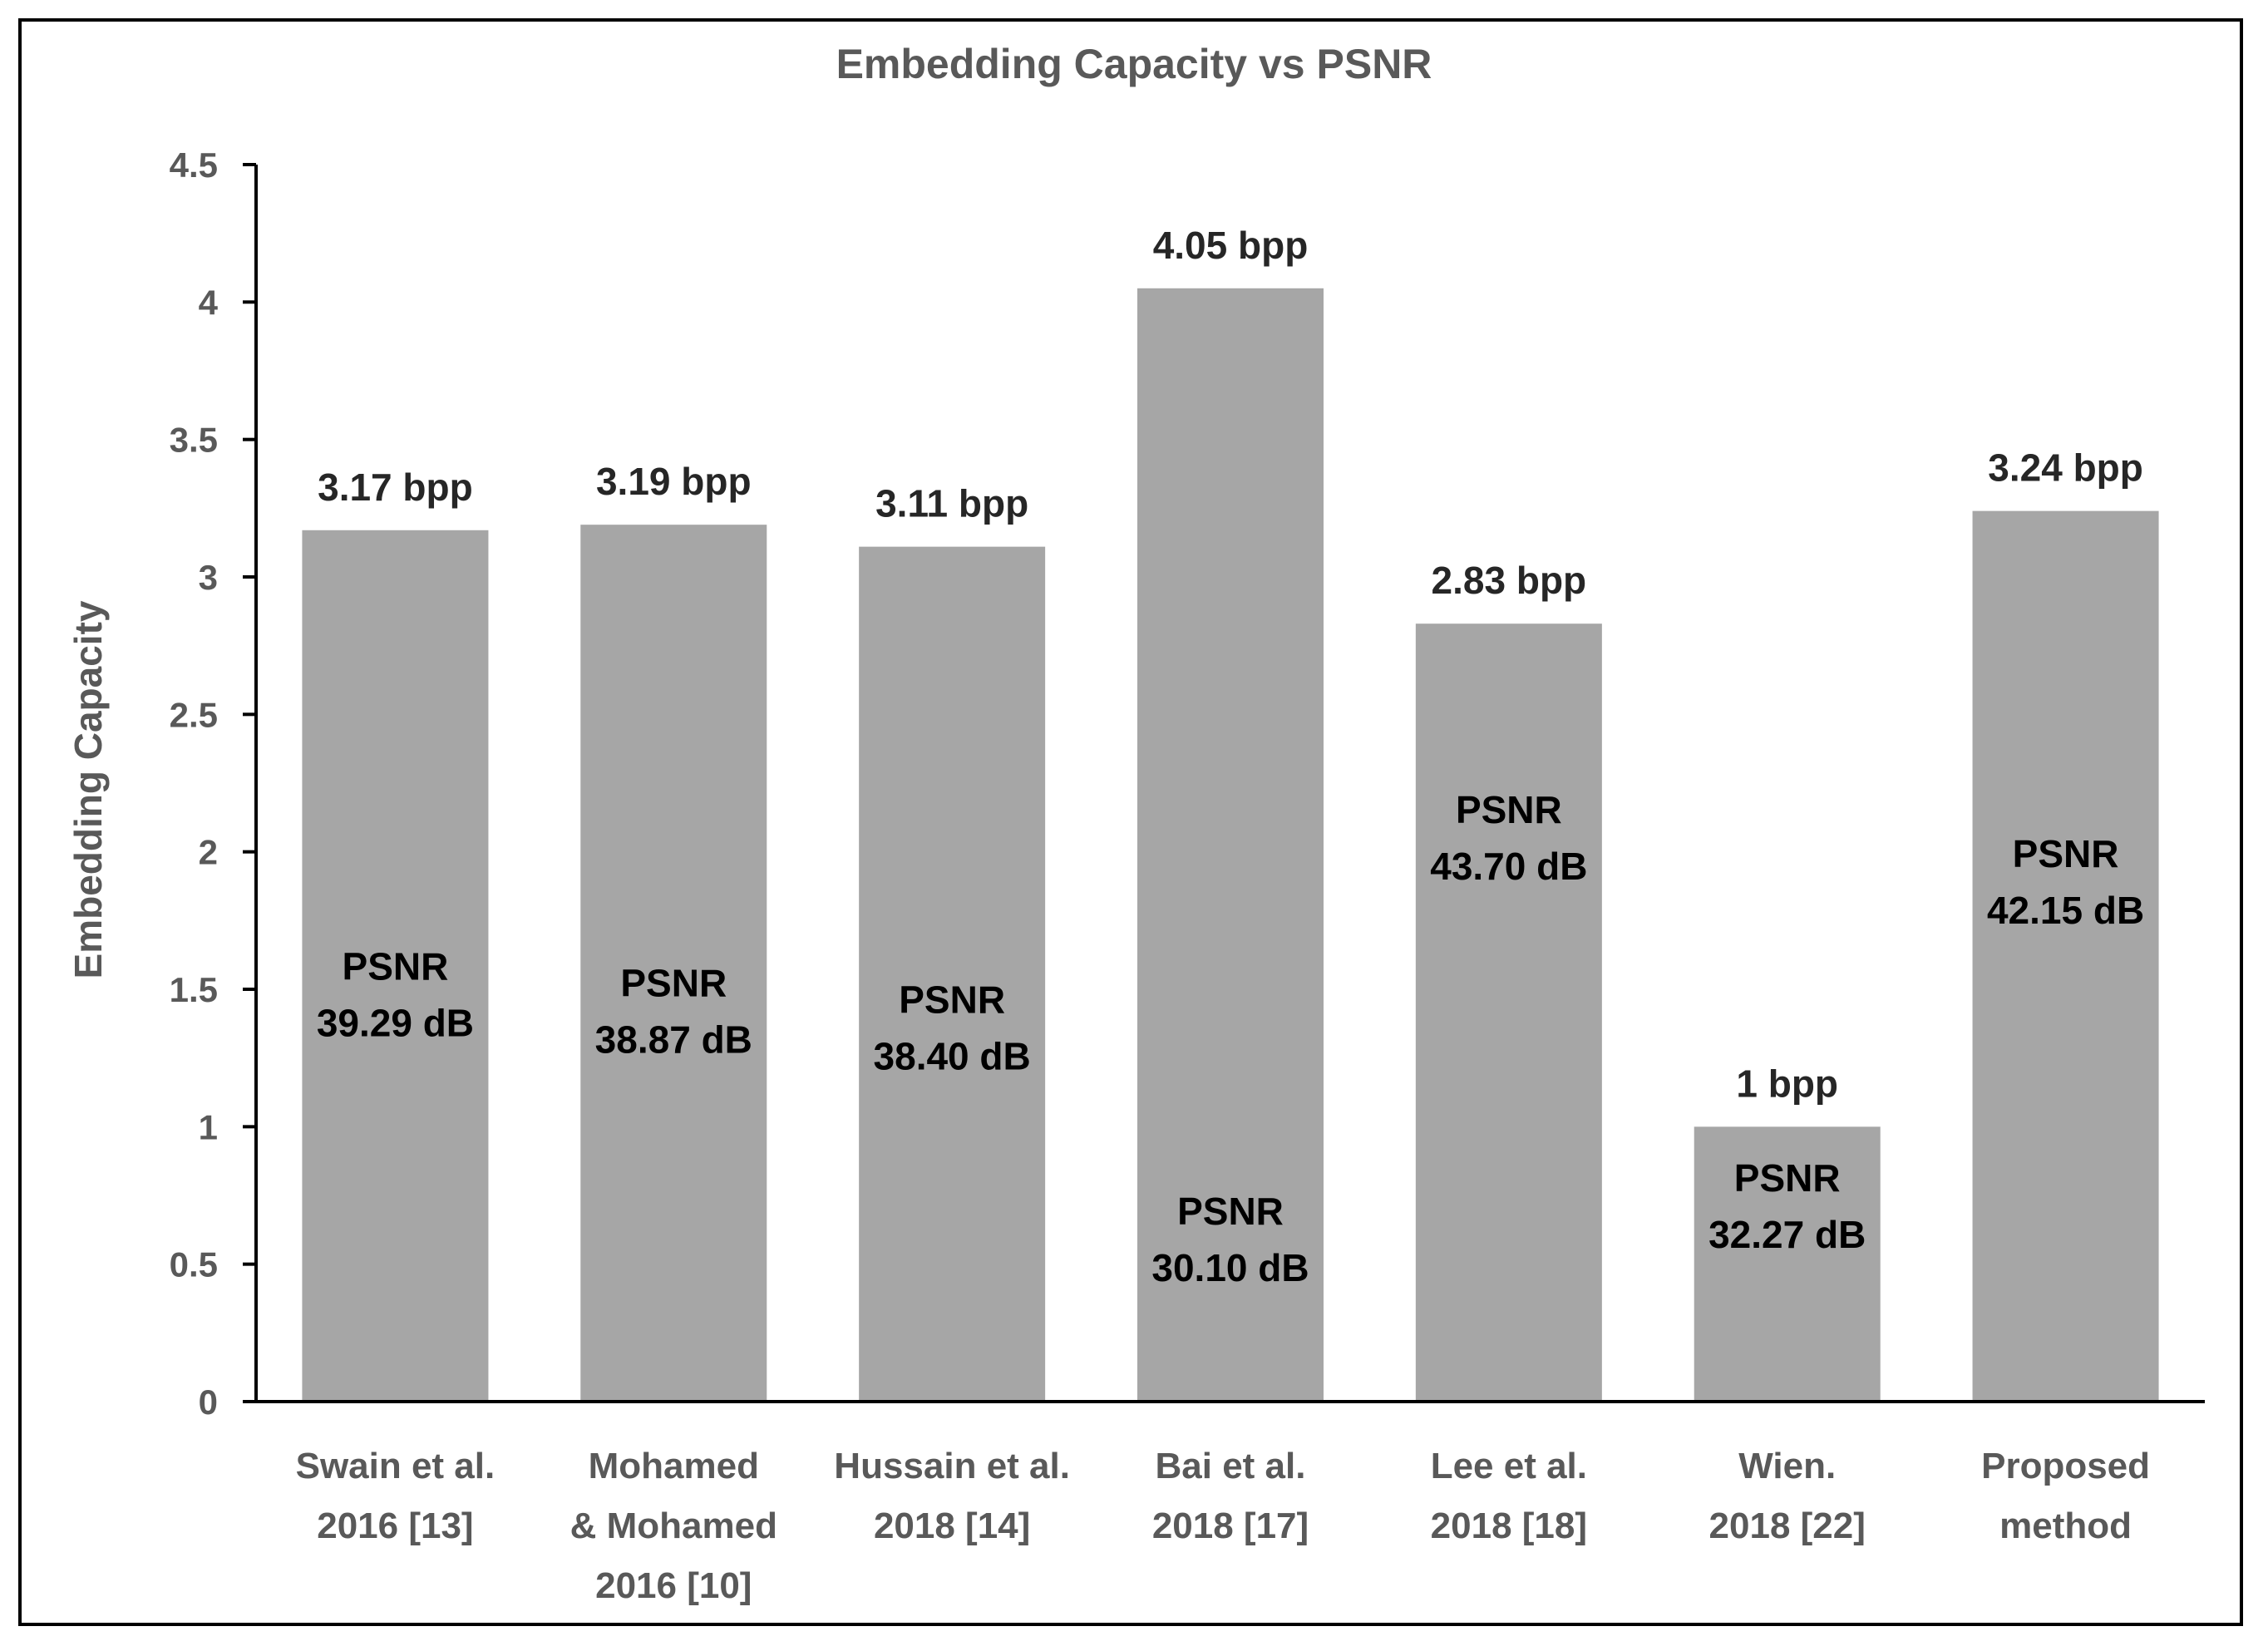 This screenshot has width=2268, height=1651. Describe the element at coordinates (1231, 1466) in the screenshot. I see `x-category-label: Bai et al.` at that location.